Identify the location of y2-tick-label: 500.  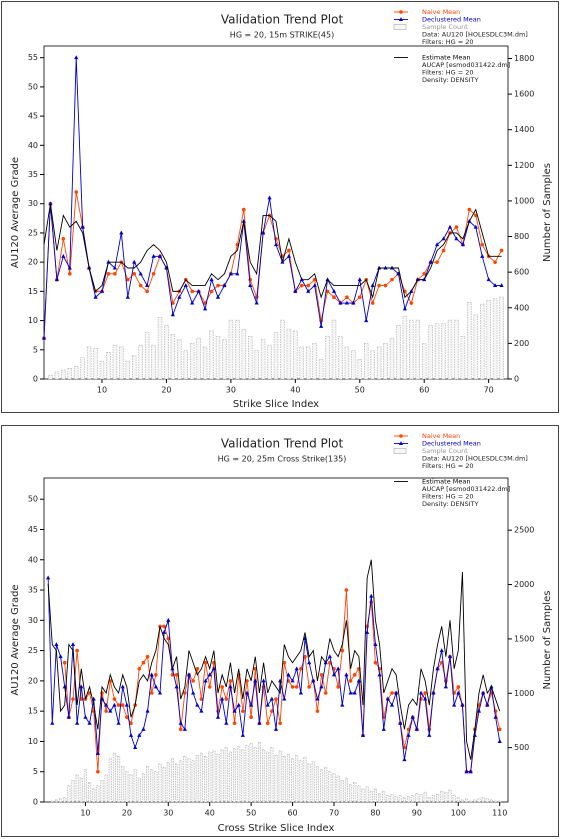
(521, 747).